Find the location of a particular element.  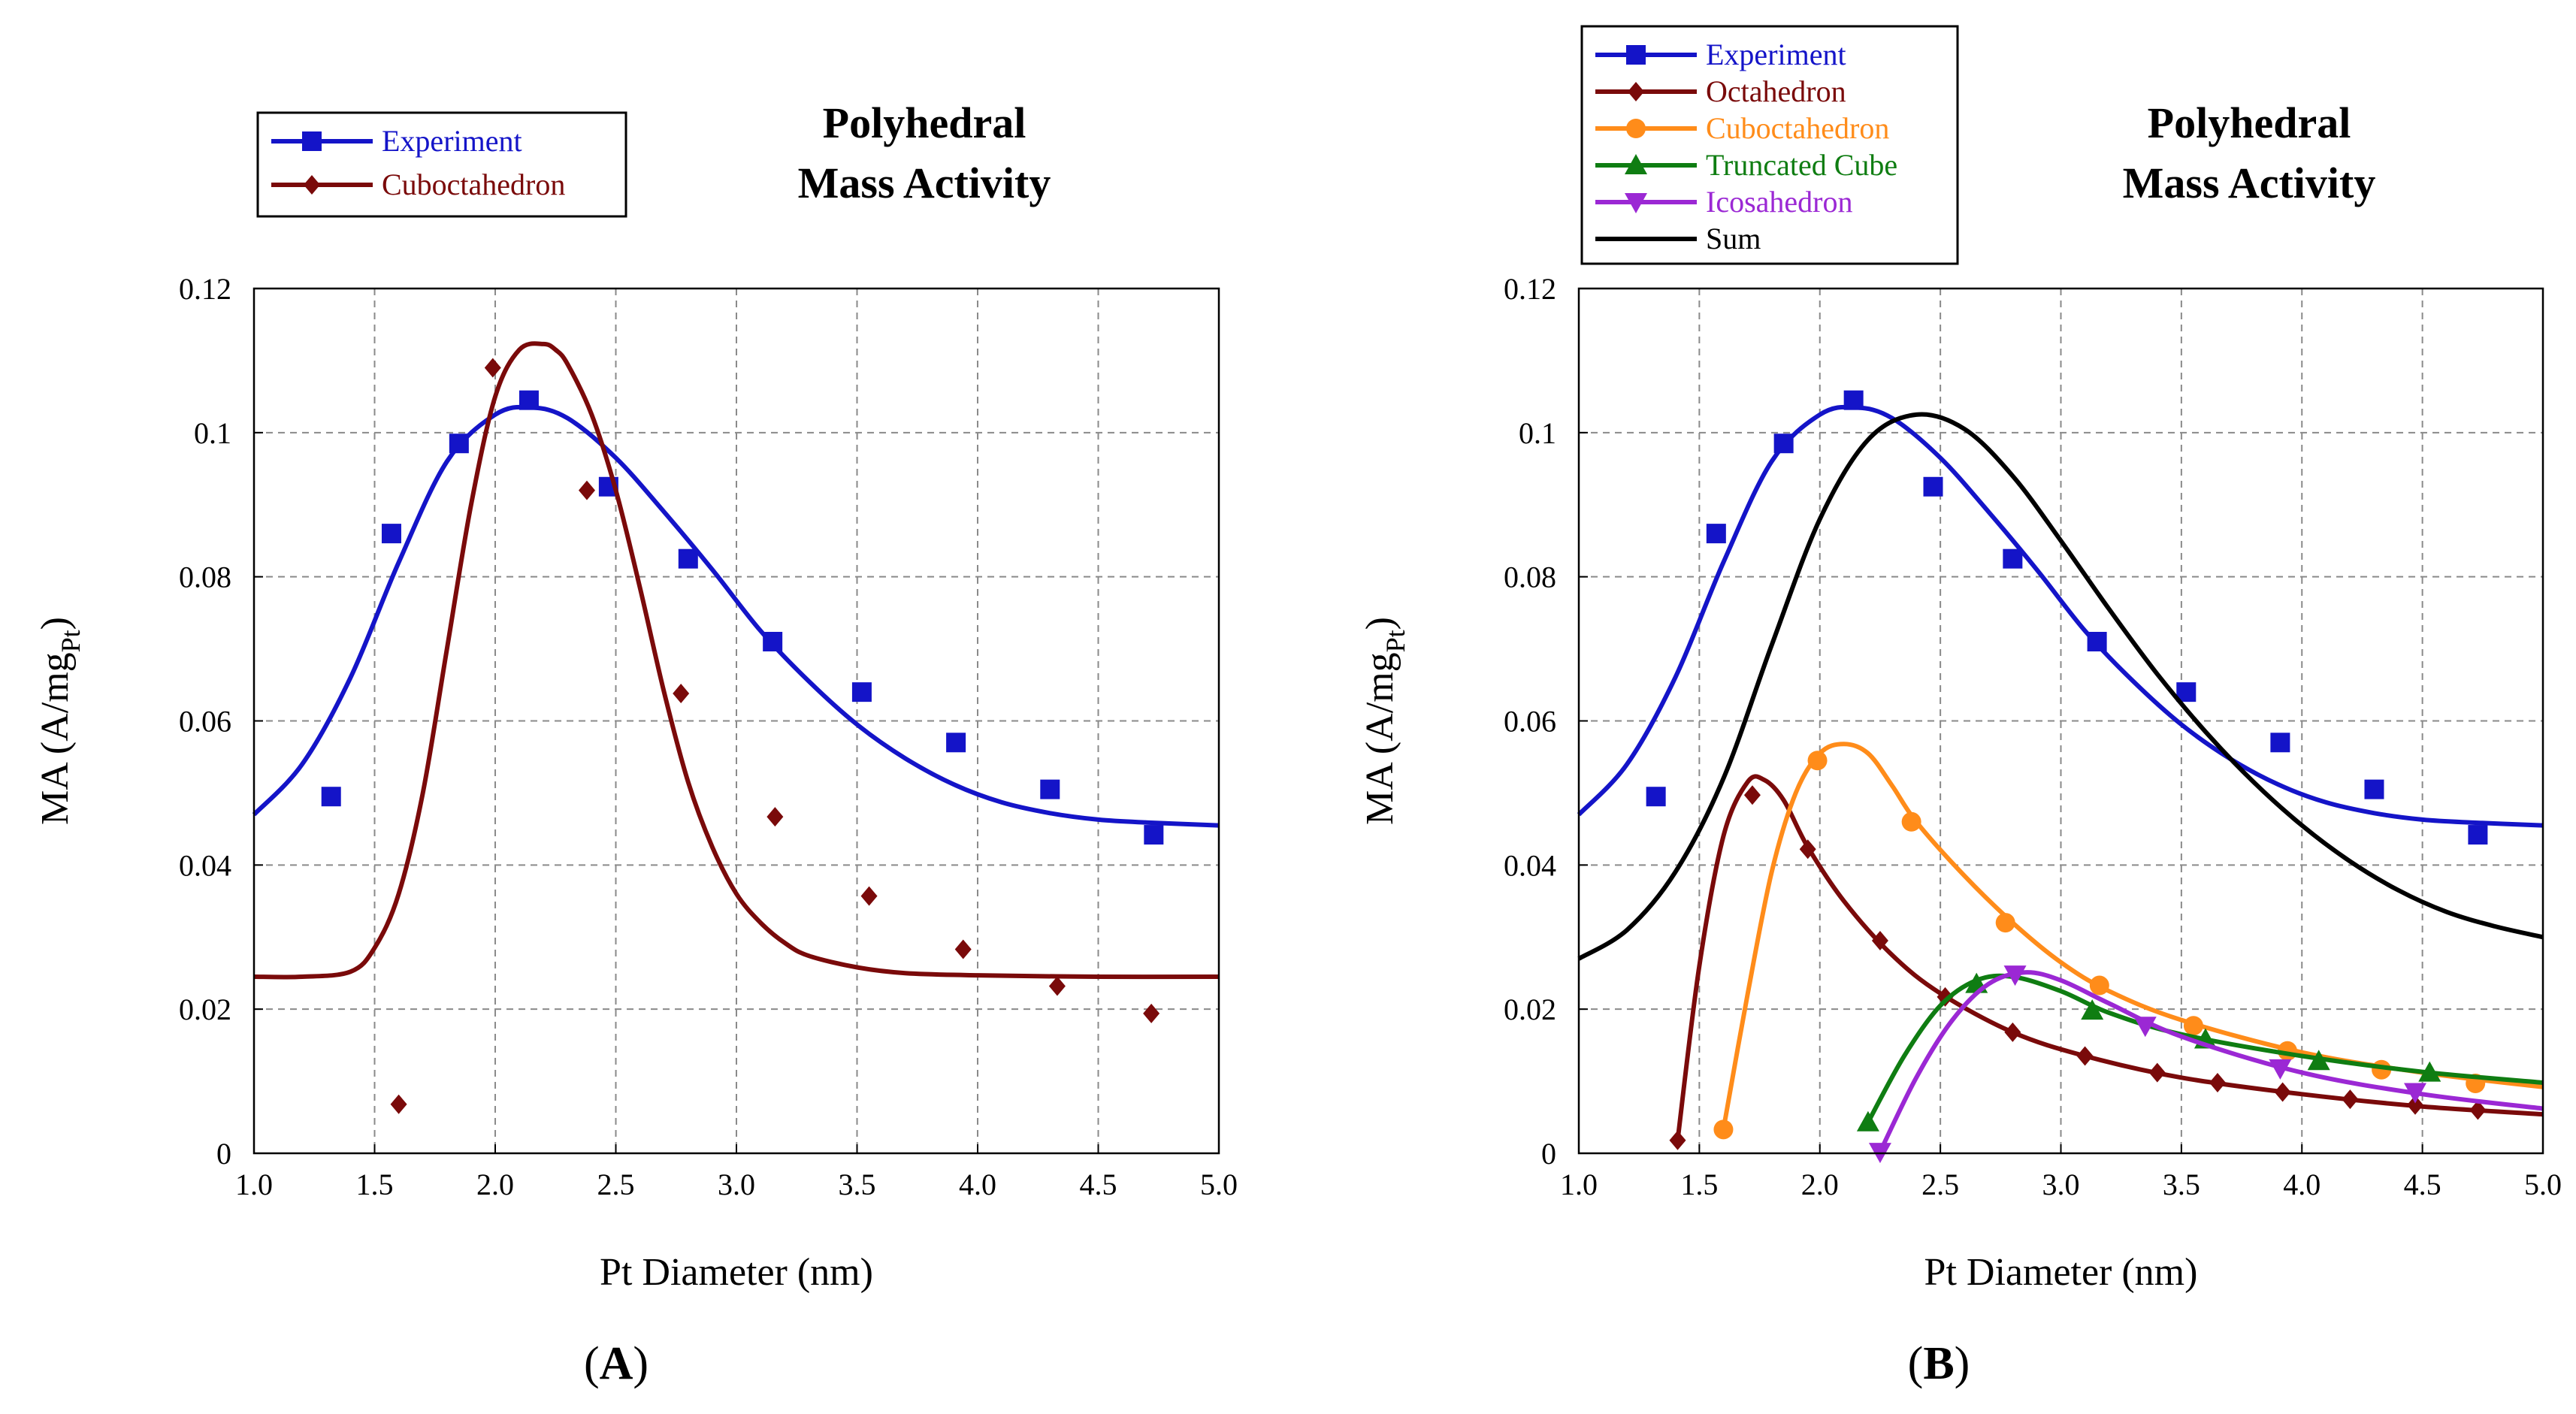

x-tick-label: 3.0 is located at coordinates (736, 1184).